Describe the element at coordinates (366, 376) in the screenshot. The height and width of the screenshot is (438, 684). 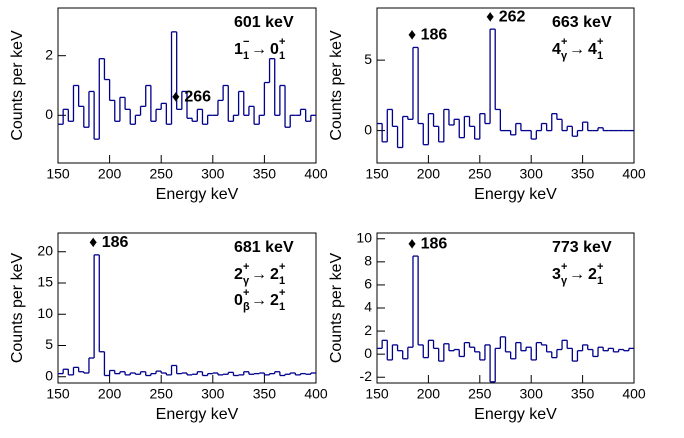
I see `y-tick-label: -2` at that location.